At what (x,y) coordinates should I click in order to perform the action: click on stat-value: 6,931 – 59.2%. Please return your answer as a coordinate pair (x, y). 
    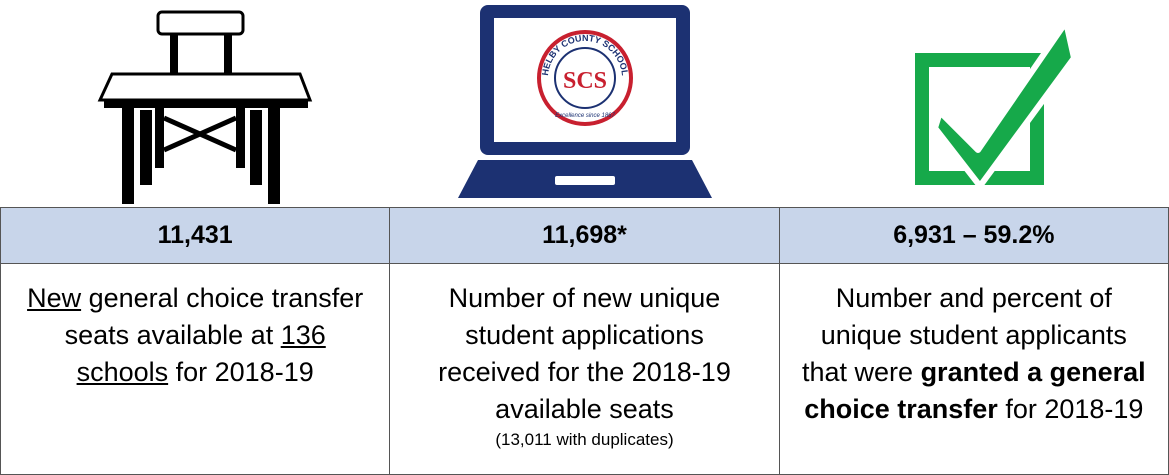
    Looking at the image, I should click on (973, 235).